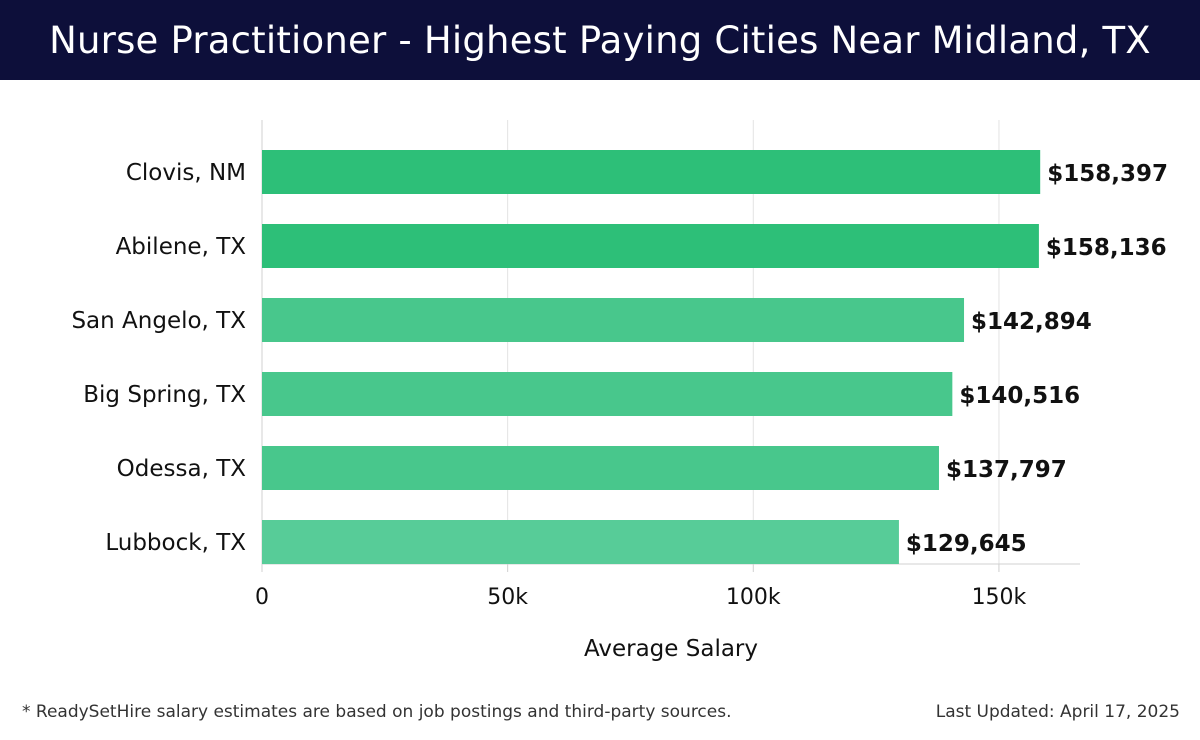  I want to click on category-label: Abilene, TX, so click(181, 247).